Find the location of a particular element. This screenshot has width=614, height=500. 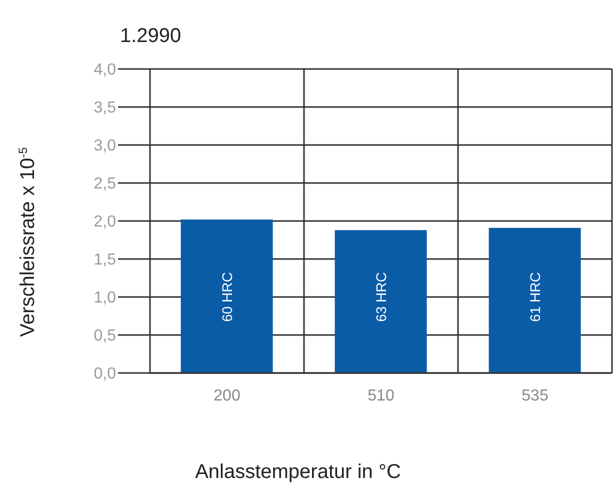

y-tick-label: 3,0 is located at coordinates (105, 146).